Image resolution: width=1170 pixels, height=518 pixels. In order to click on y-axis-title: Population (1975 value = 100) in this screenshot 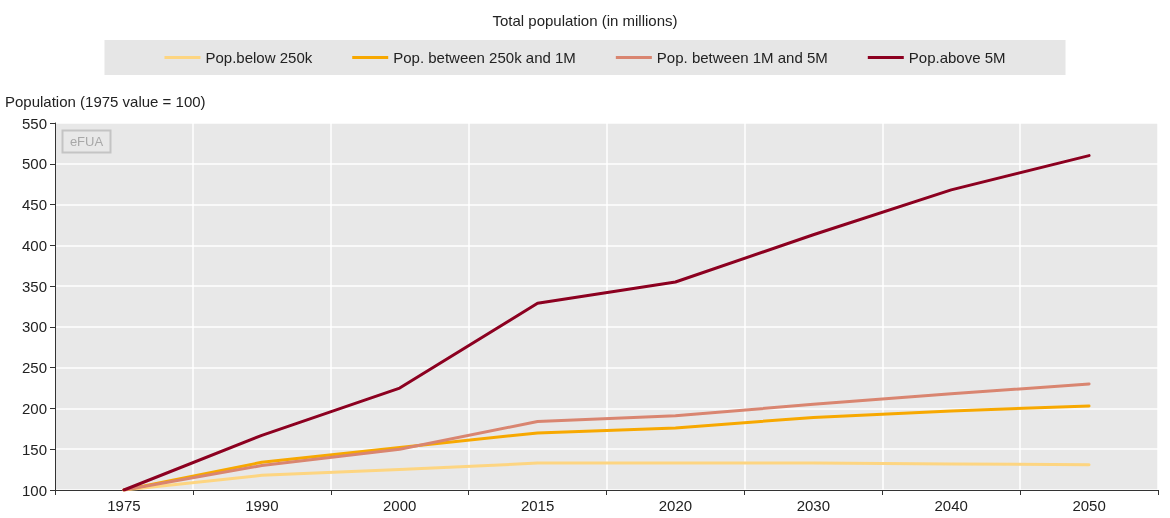, I will do `click(105, 101)`.